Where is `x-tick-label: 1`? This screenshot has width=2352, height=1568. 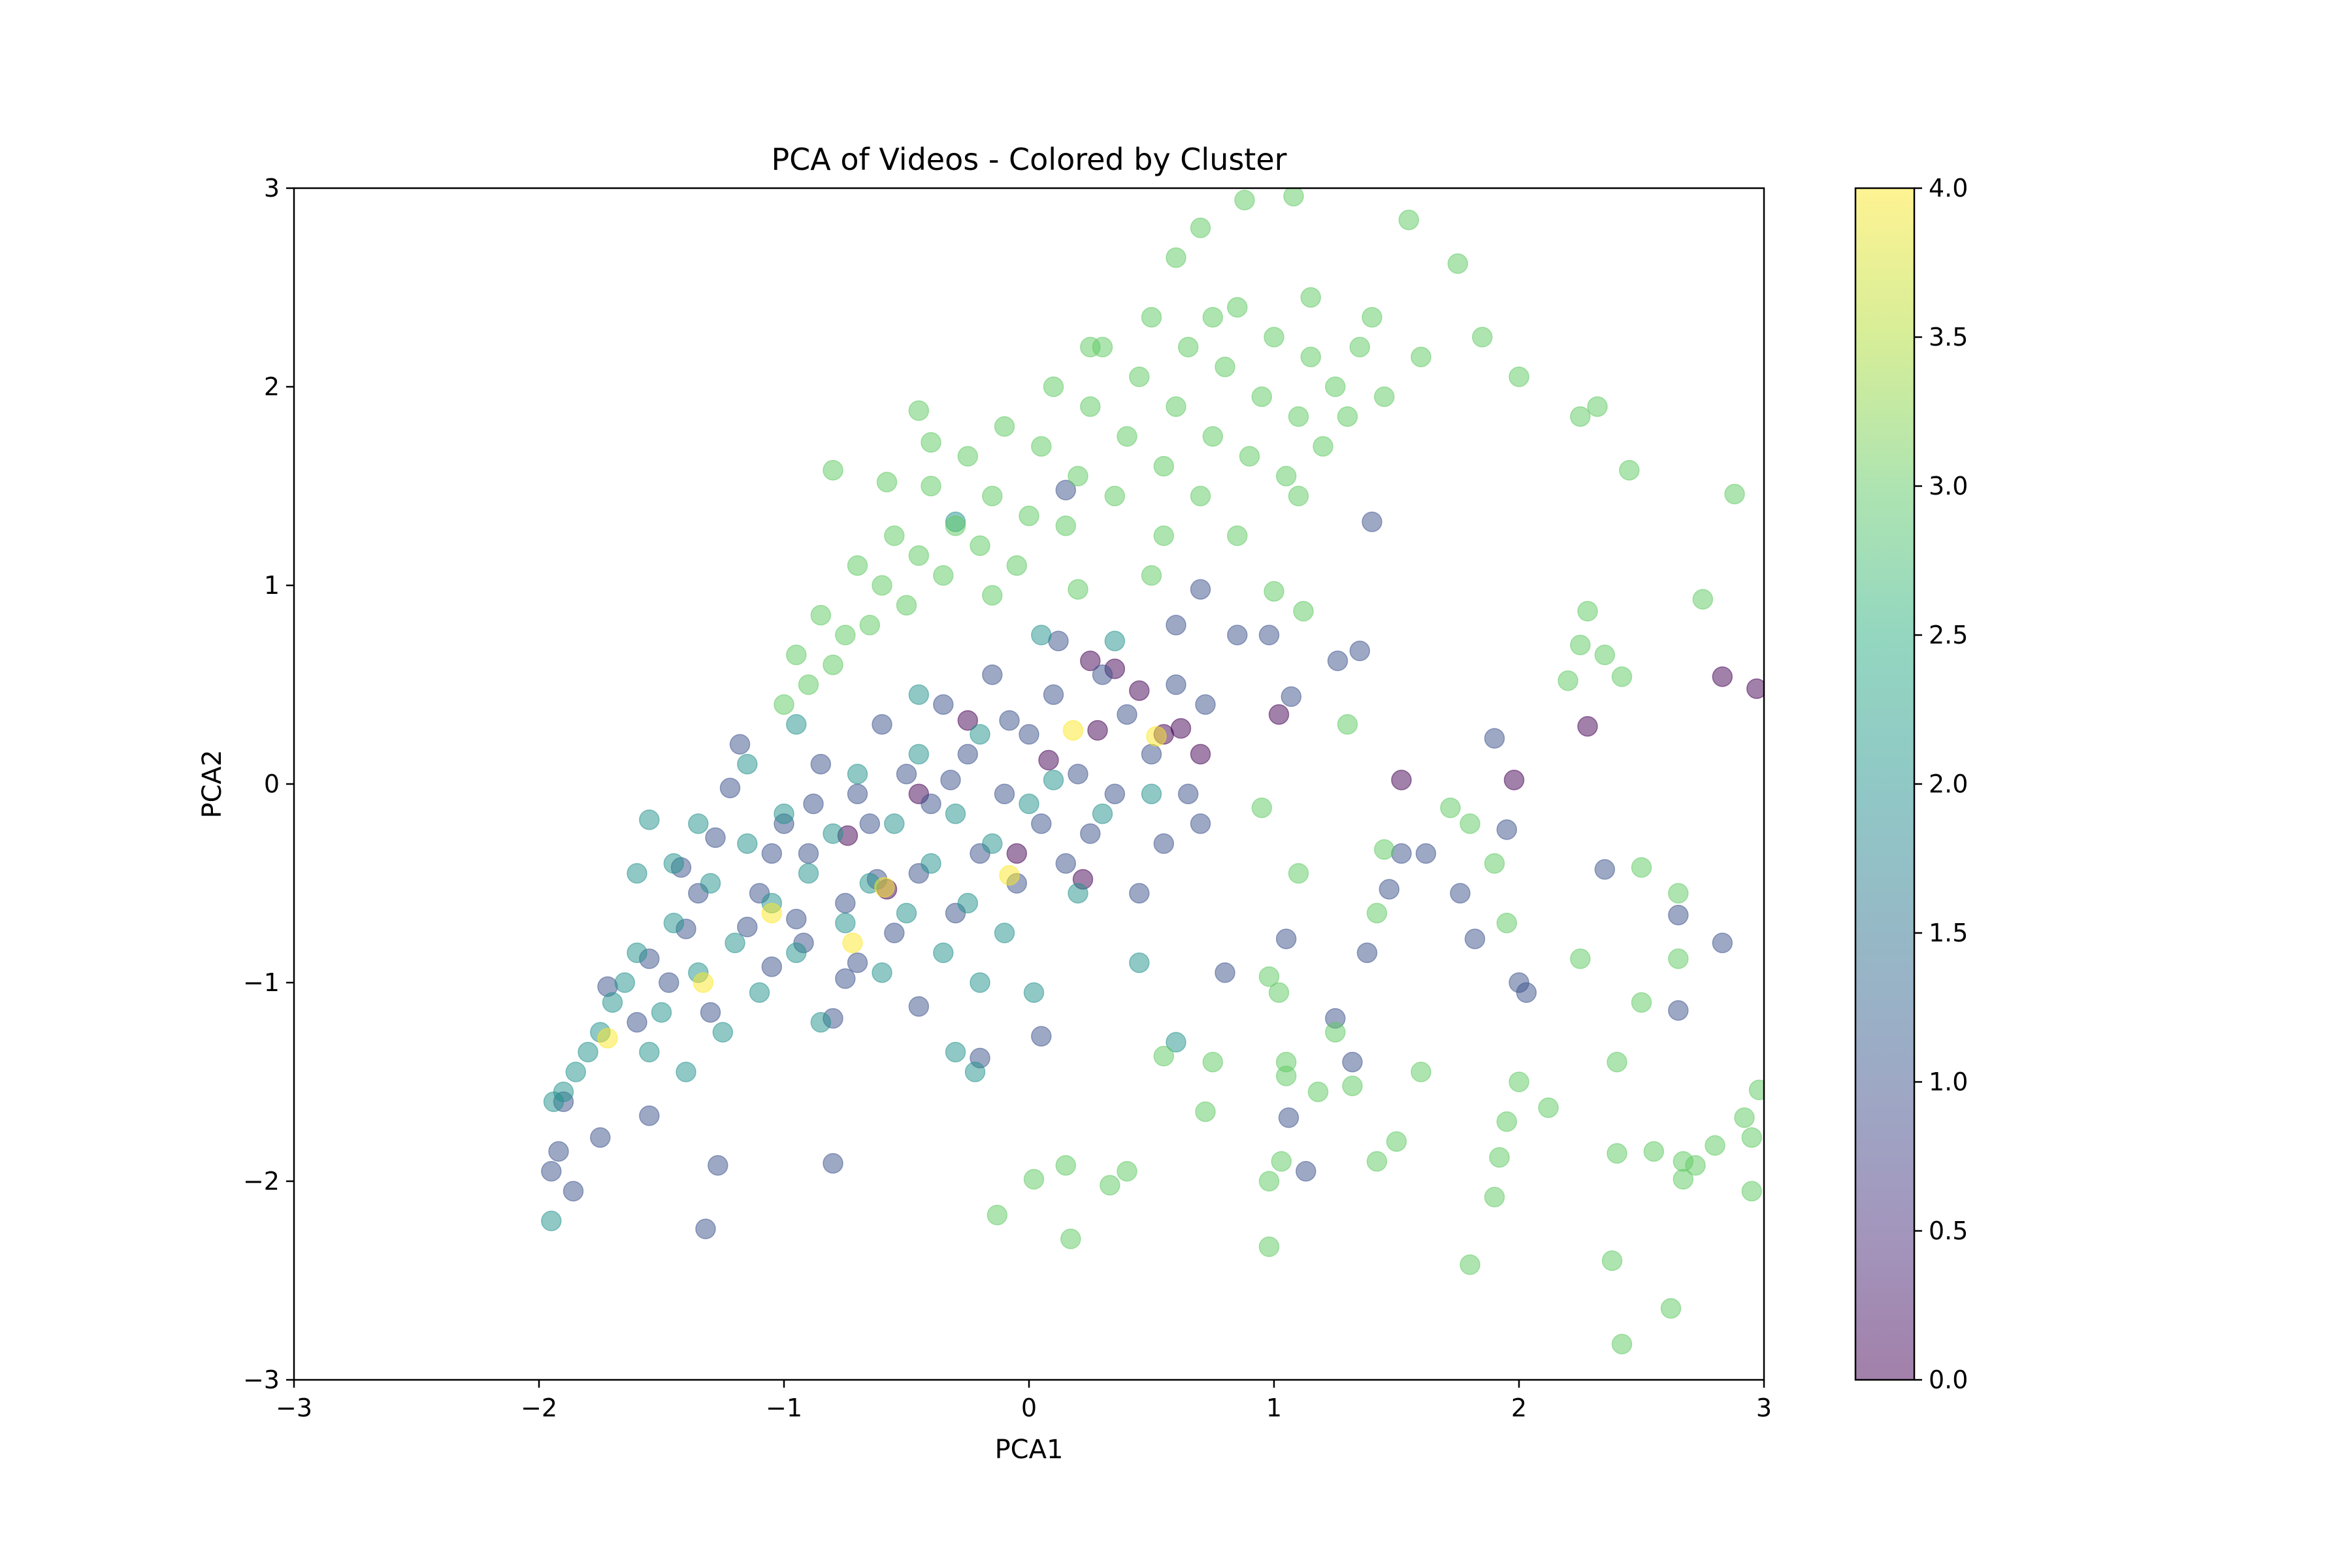
x-tick-label: 1 is located at coordinates (1274, 1408).